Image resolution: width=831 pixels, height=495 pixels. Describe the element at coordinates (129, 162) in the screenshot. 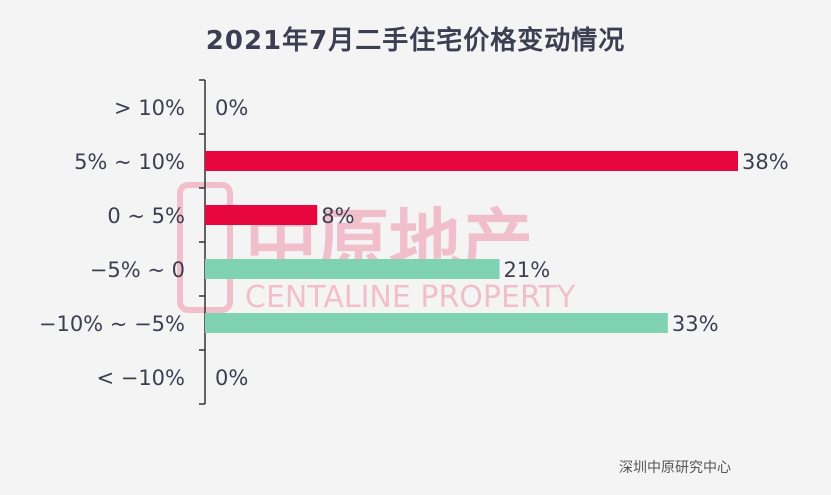

I see `category-label: 5% ~ 10%` at that location.